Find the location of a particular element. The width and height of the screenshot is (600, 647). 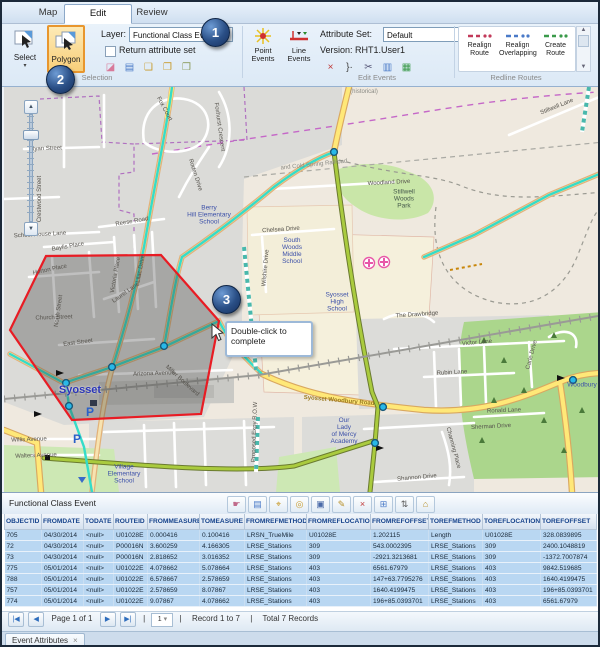

line-events-button: Line Events is located at coordinates (299, 49).